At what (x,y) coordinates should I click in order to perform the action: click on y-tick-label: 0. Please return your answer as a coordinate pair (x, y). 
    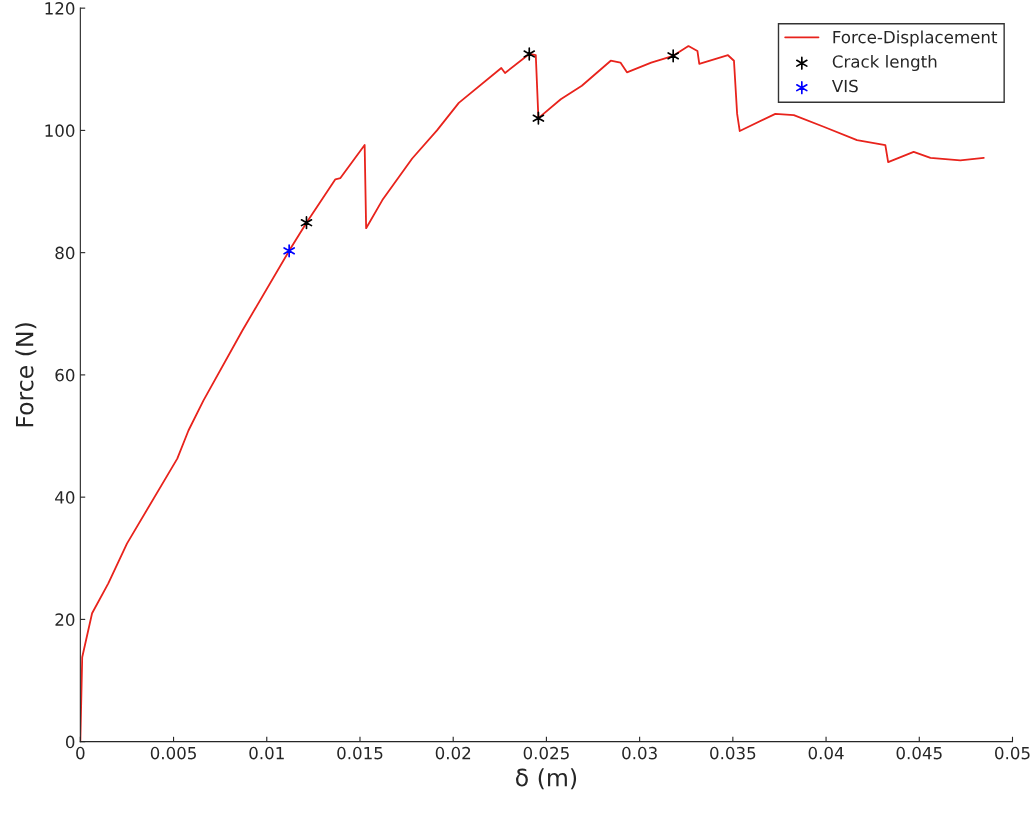
    Looking at the image, I should click on (70, 742).